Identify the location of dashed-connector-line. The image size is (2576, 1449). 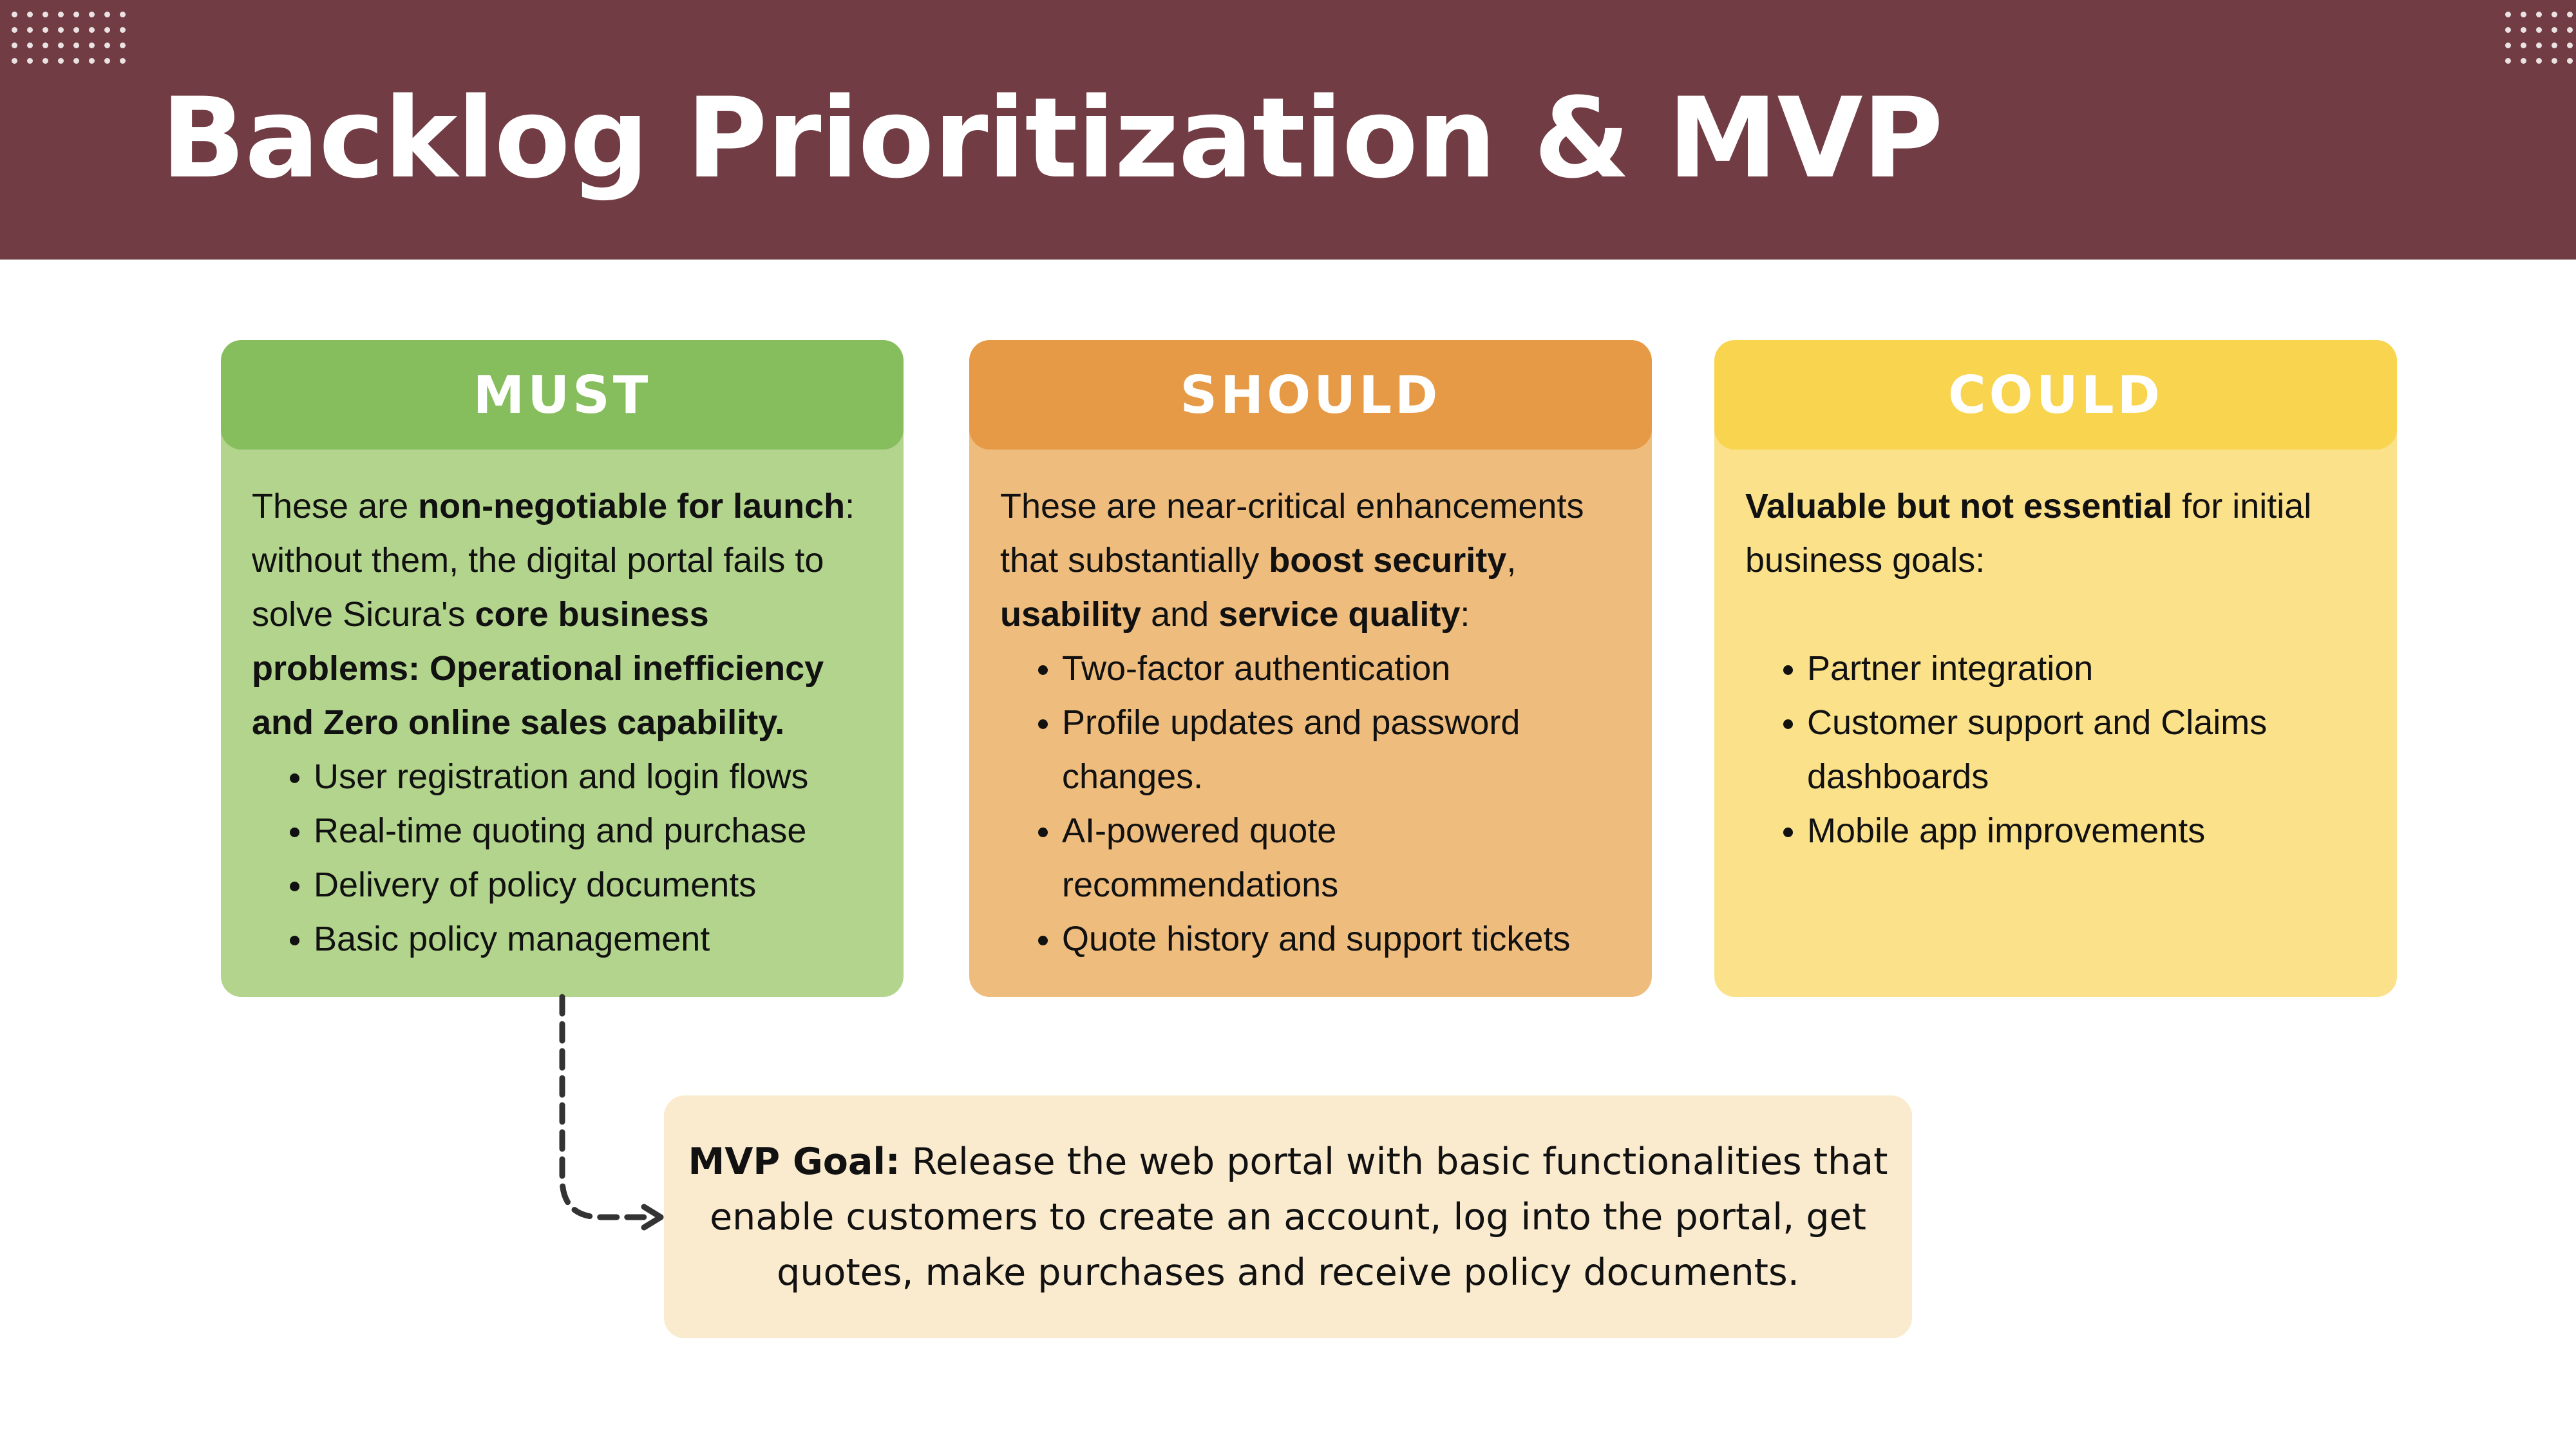
(607, 1107).